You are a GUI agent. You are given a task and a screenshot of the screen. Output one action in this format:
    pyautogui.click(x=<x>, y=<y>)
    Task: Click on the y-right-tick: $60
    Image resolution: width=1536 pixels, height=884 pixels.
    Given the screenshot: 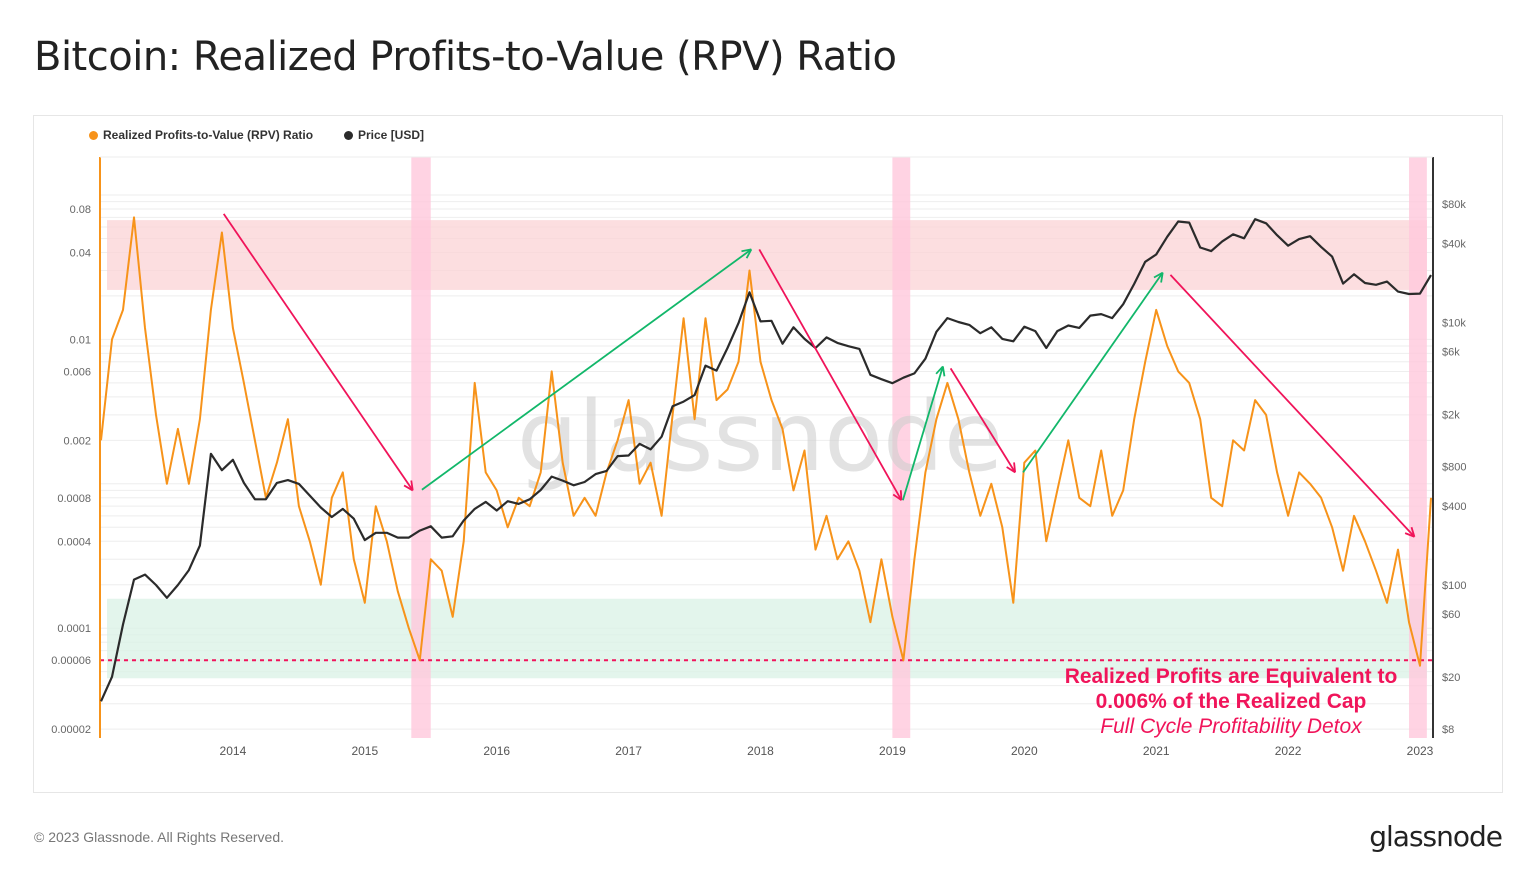 What is the action you would take?
    pyautogui.click(x=1451, y=615)
    